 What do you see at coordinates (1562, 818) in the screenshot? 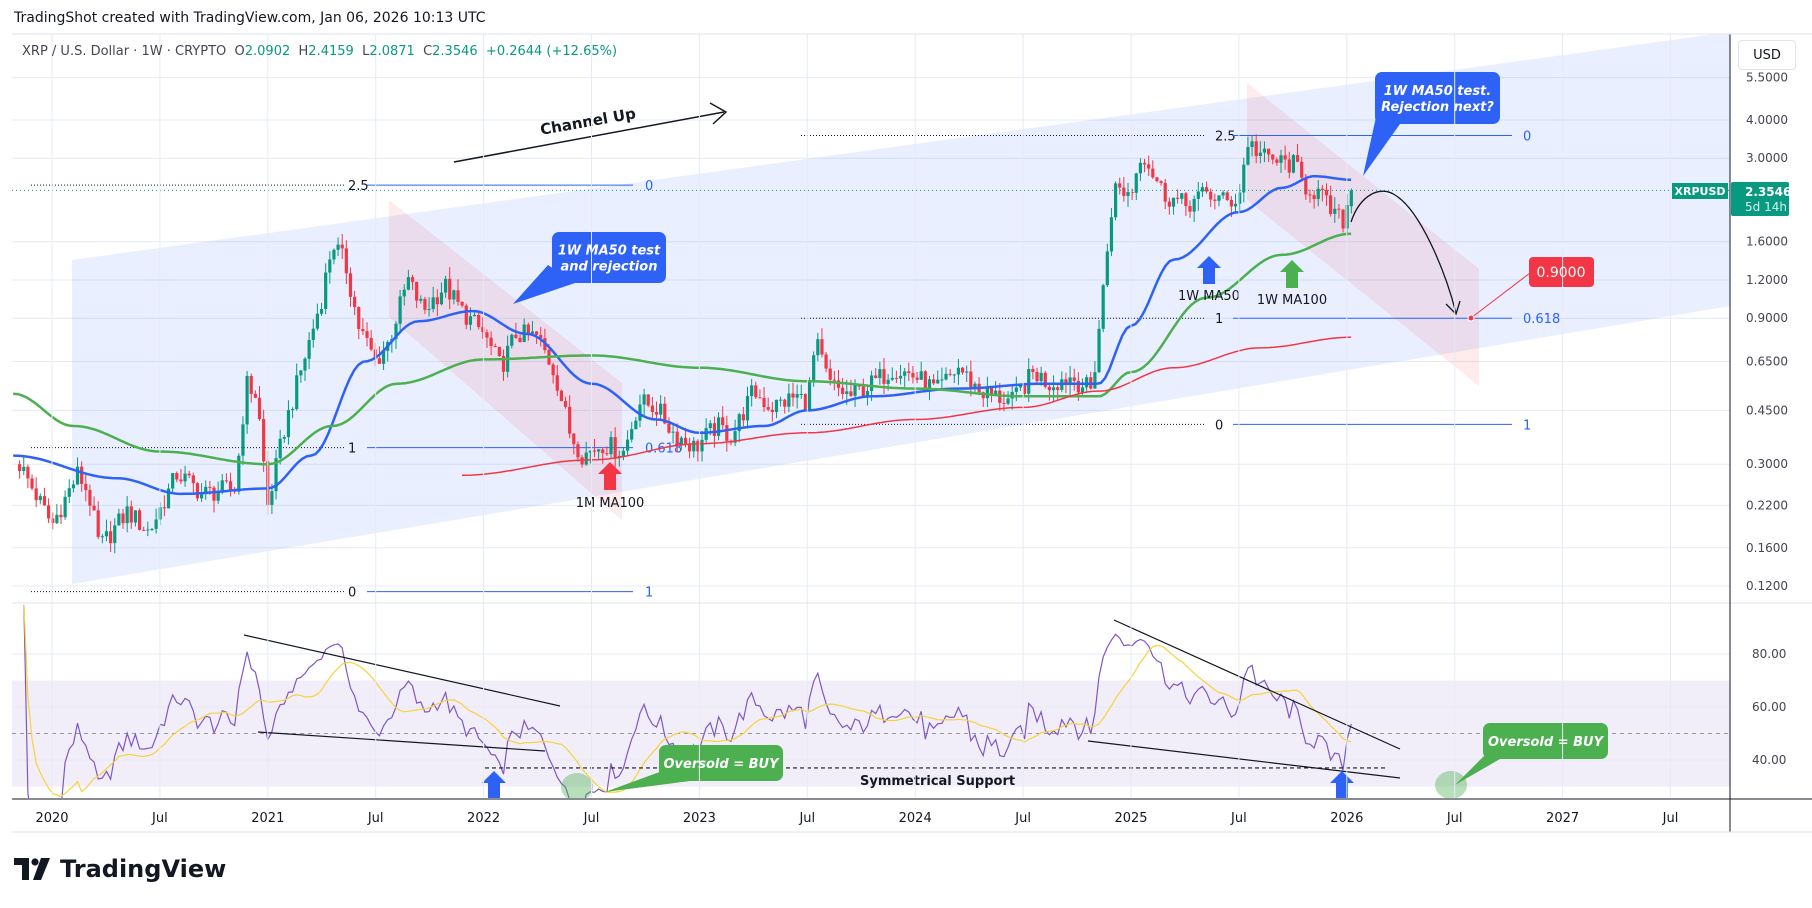
I see `time-axis-label: 2027` at bounding box center [1562, 818].